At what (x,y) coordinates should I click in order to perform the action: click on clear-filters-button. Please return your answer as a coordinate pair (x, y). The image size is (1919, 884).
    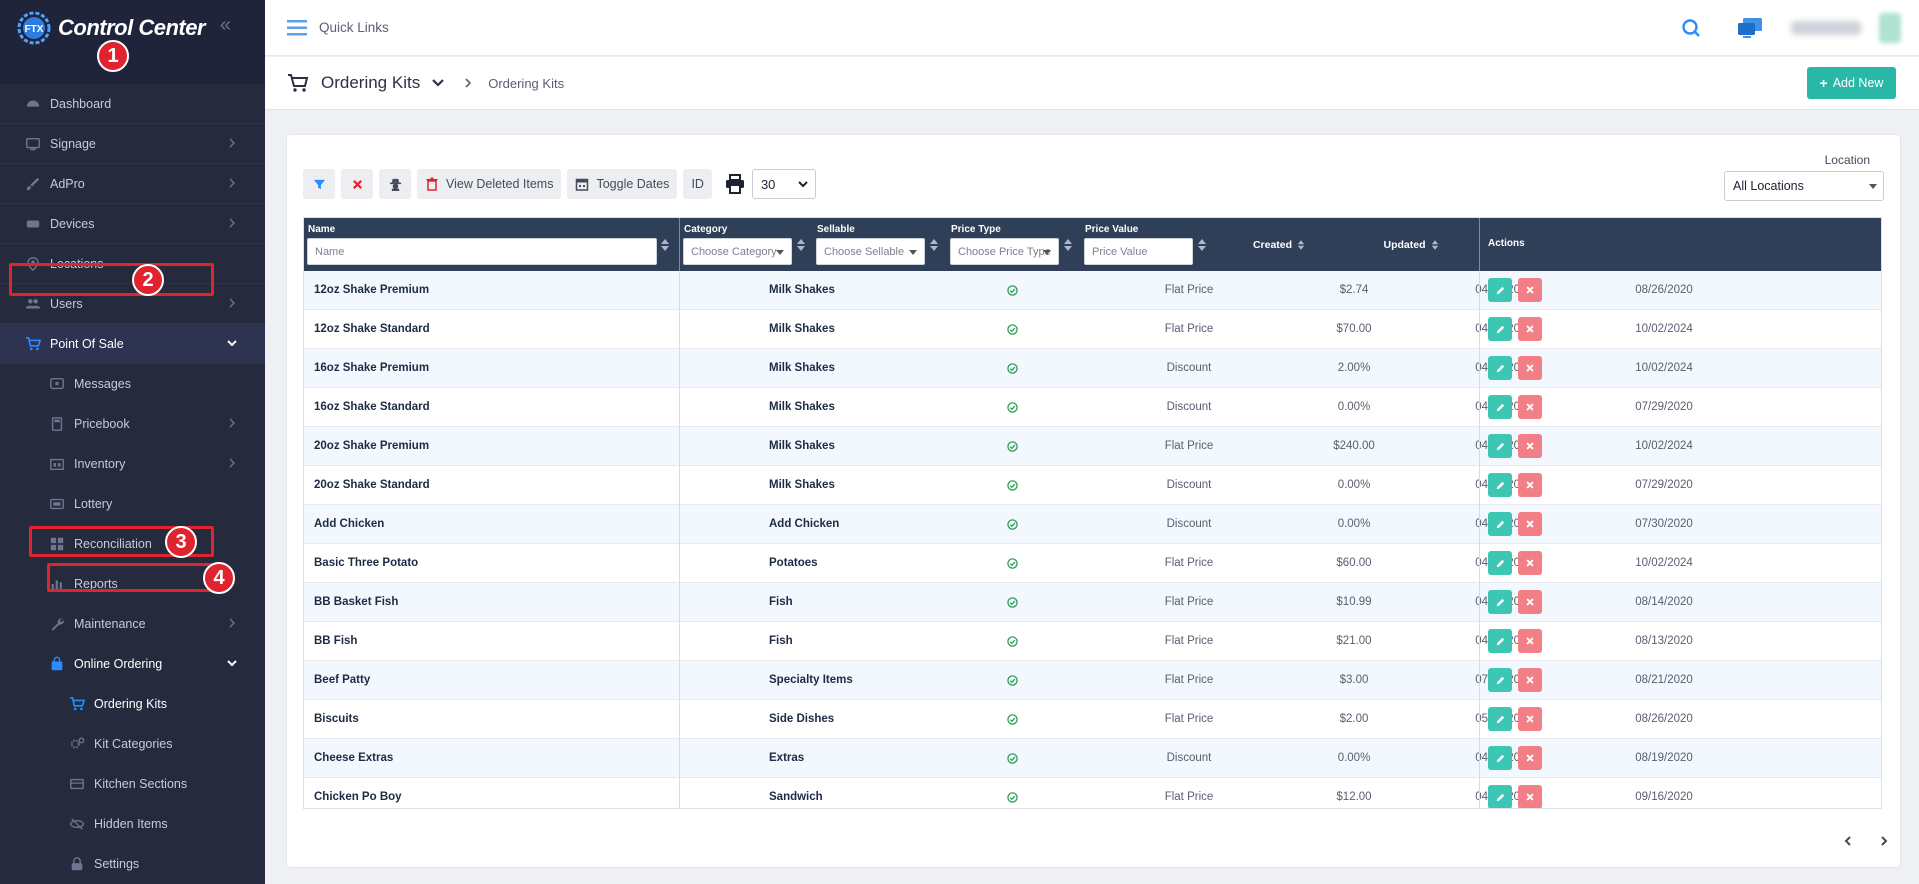
    Looking at the image, I should click on (357, 184).